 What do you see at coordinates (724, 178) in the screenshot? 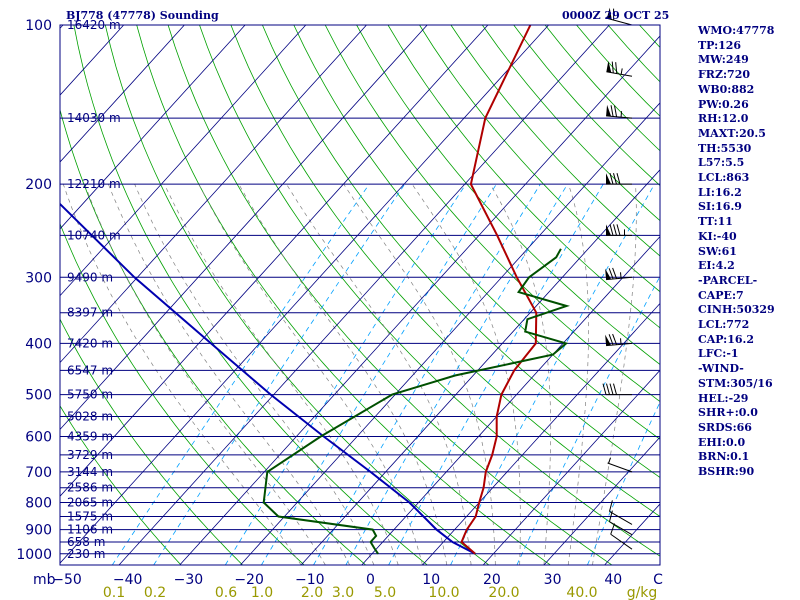
I see `index-item: LCL:863` at bounding box center [724, 178].